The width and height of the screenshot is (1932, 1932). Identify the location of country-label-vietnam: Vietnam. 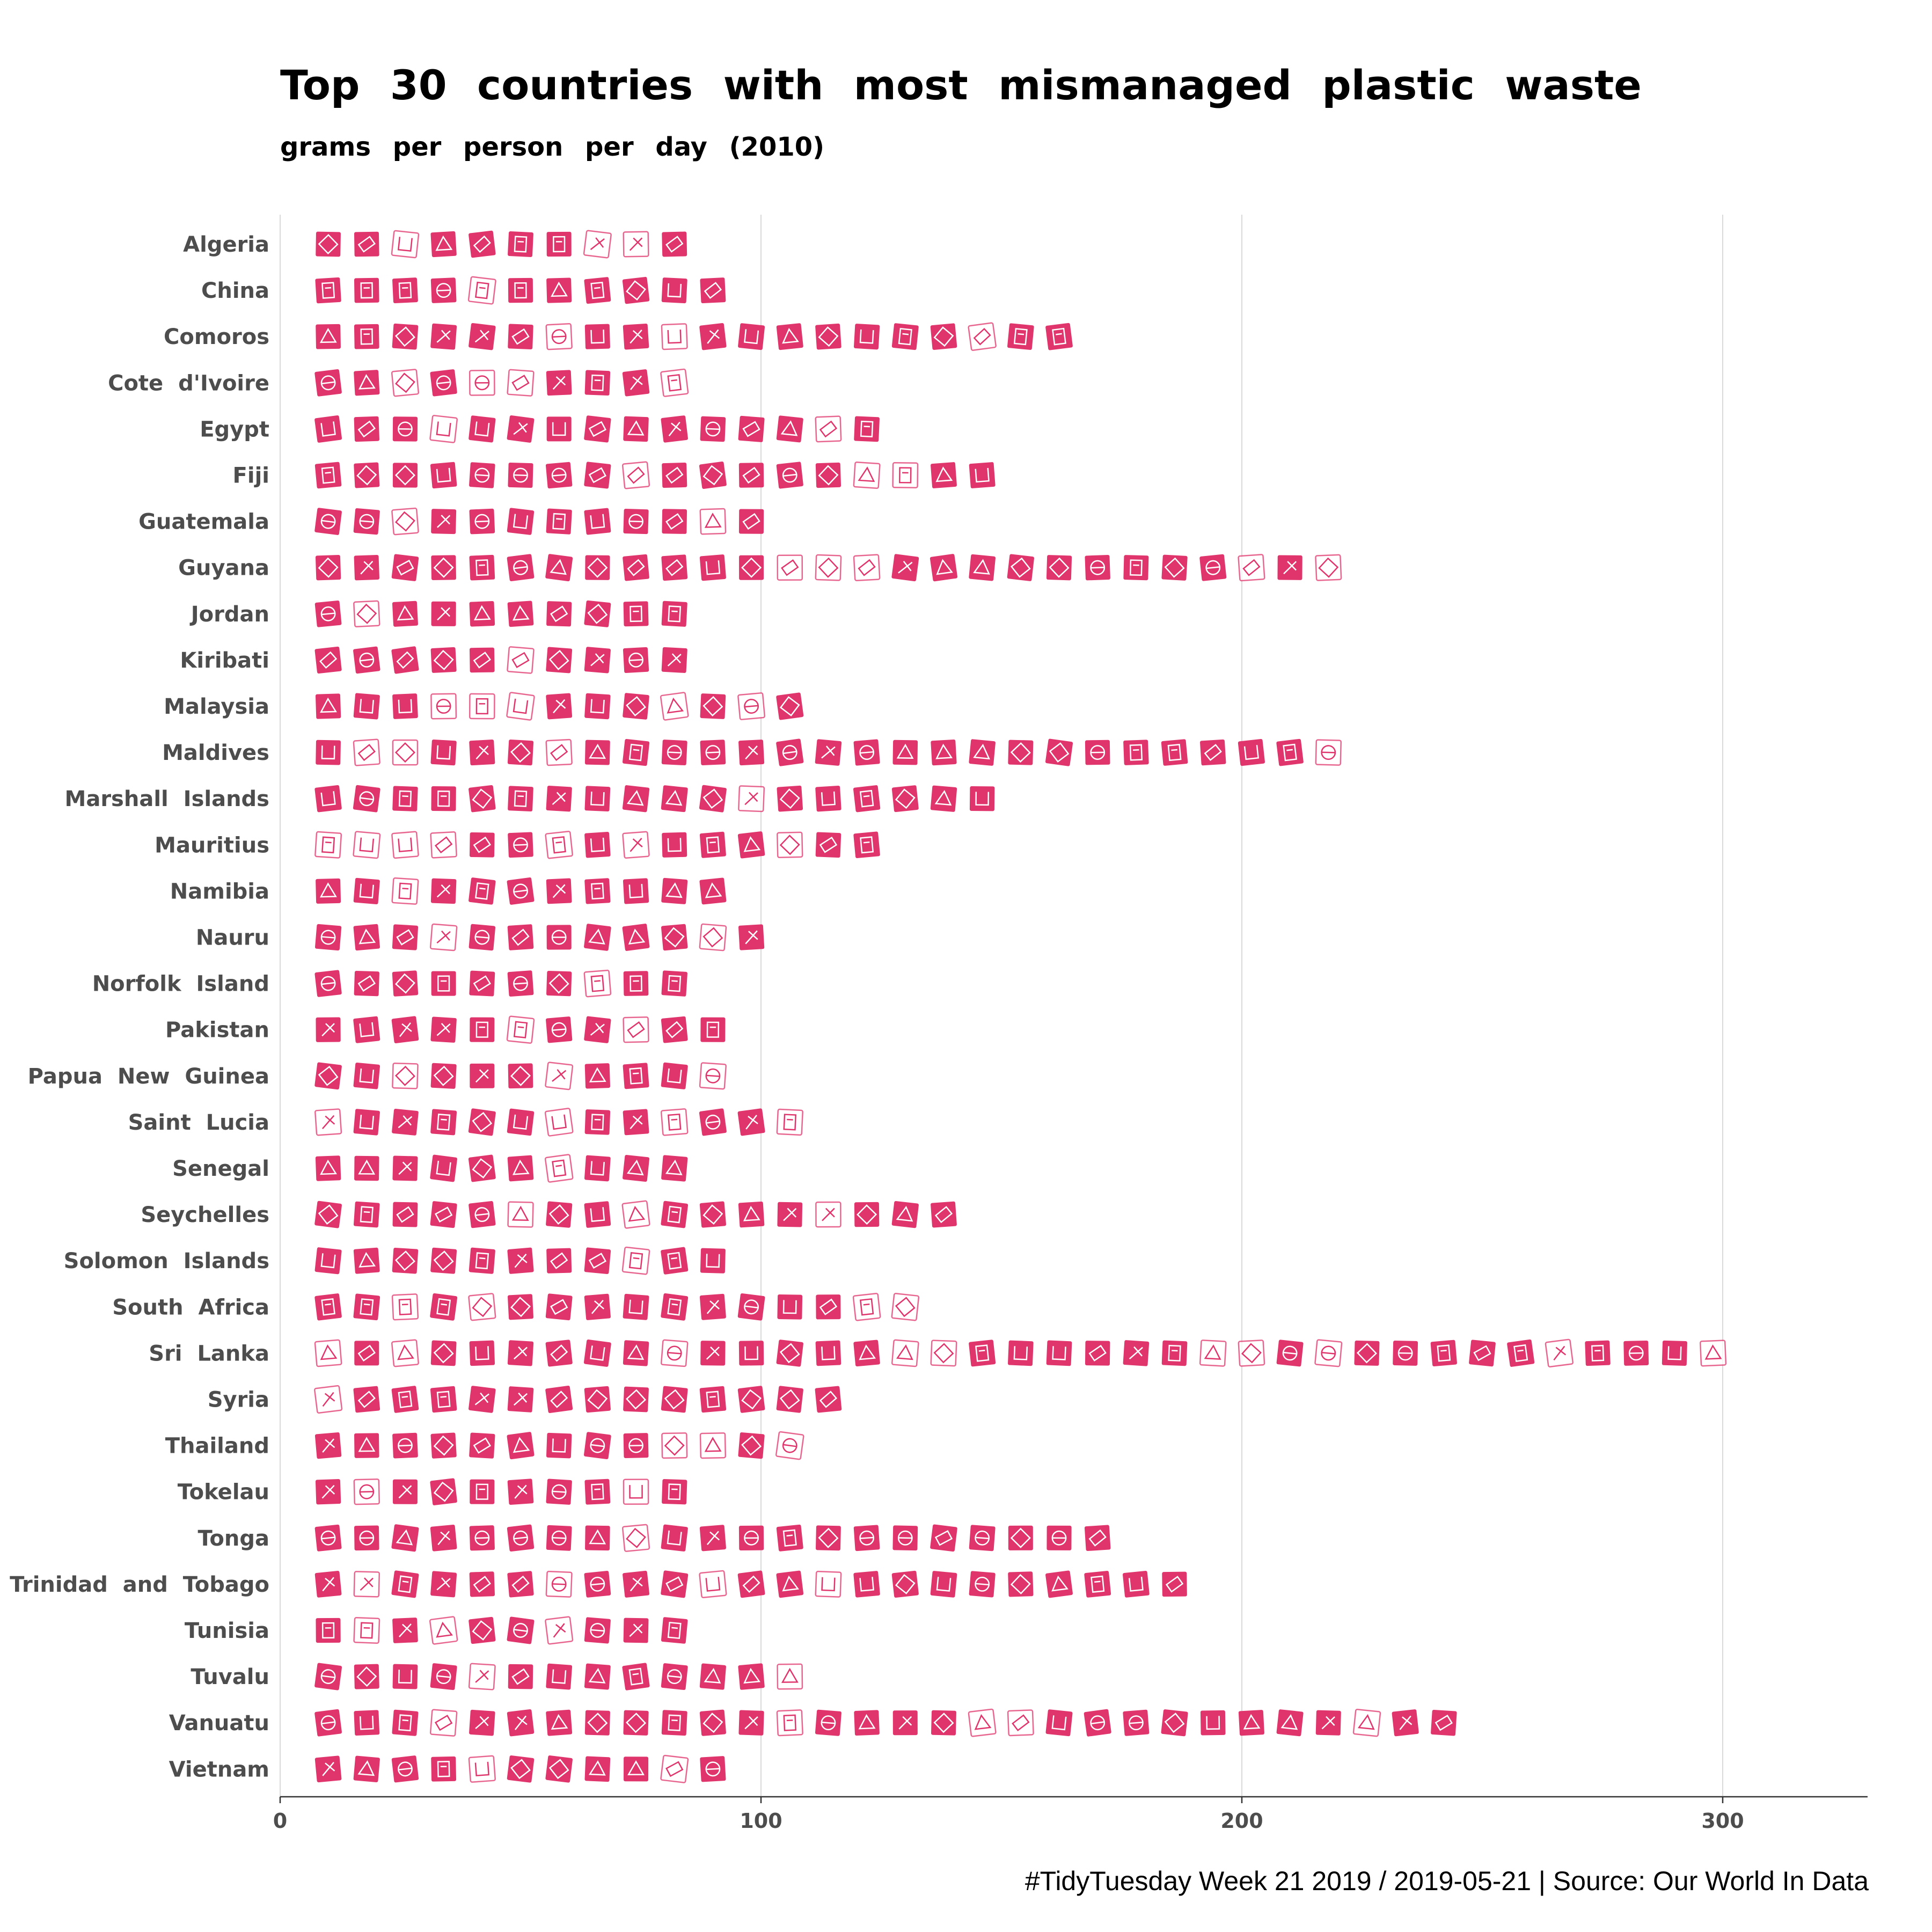
(219, 1769).